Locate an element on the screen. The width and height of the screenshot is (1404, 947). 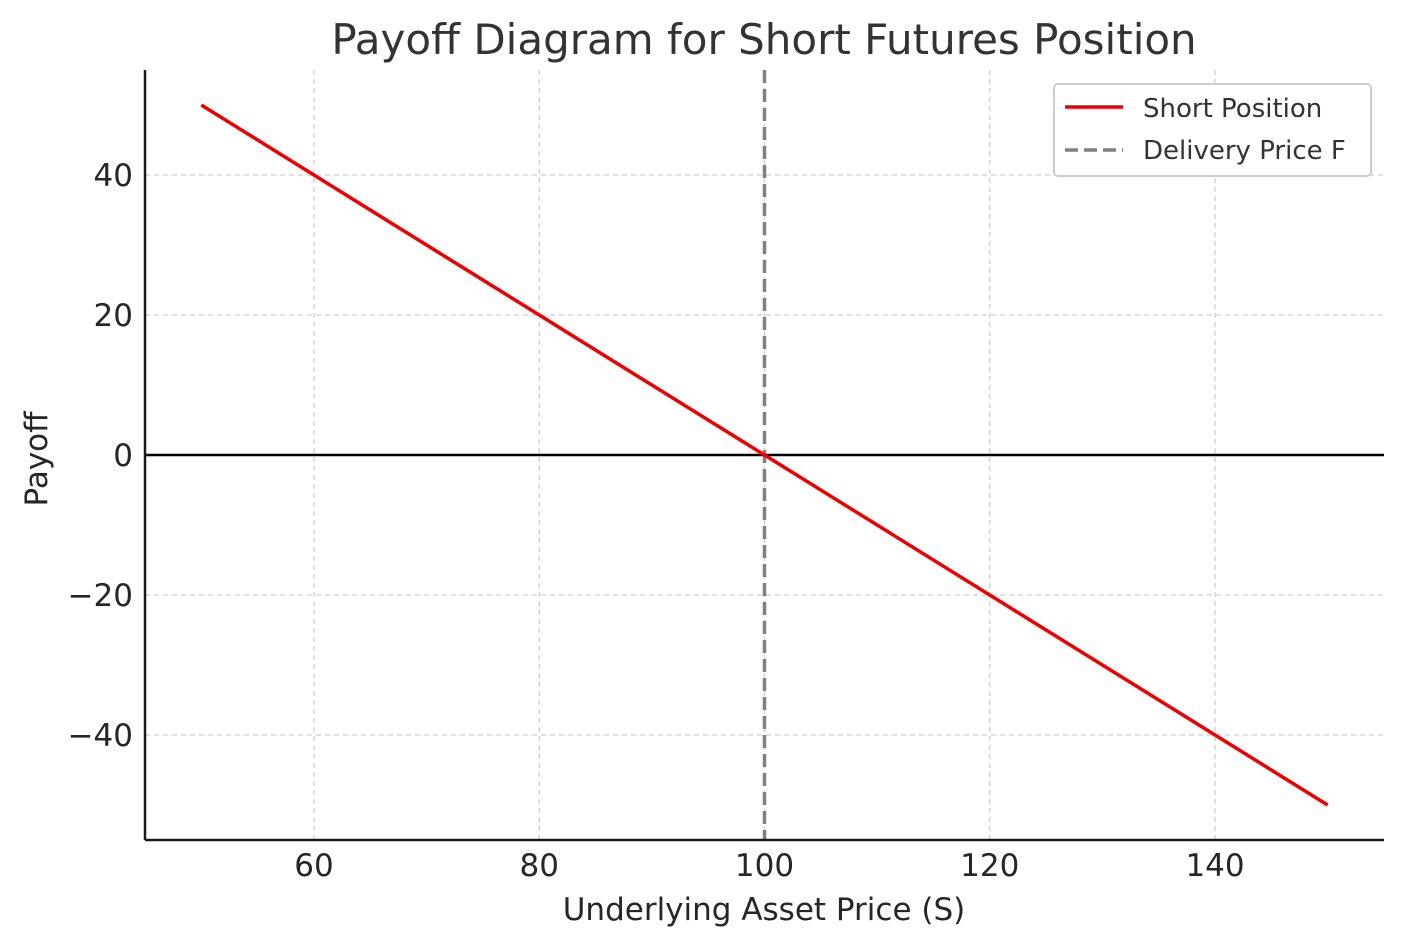
x-tick-label-60: 60 is located at coordinates (313, 866).